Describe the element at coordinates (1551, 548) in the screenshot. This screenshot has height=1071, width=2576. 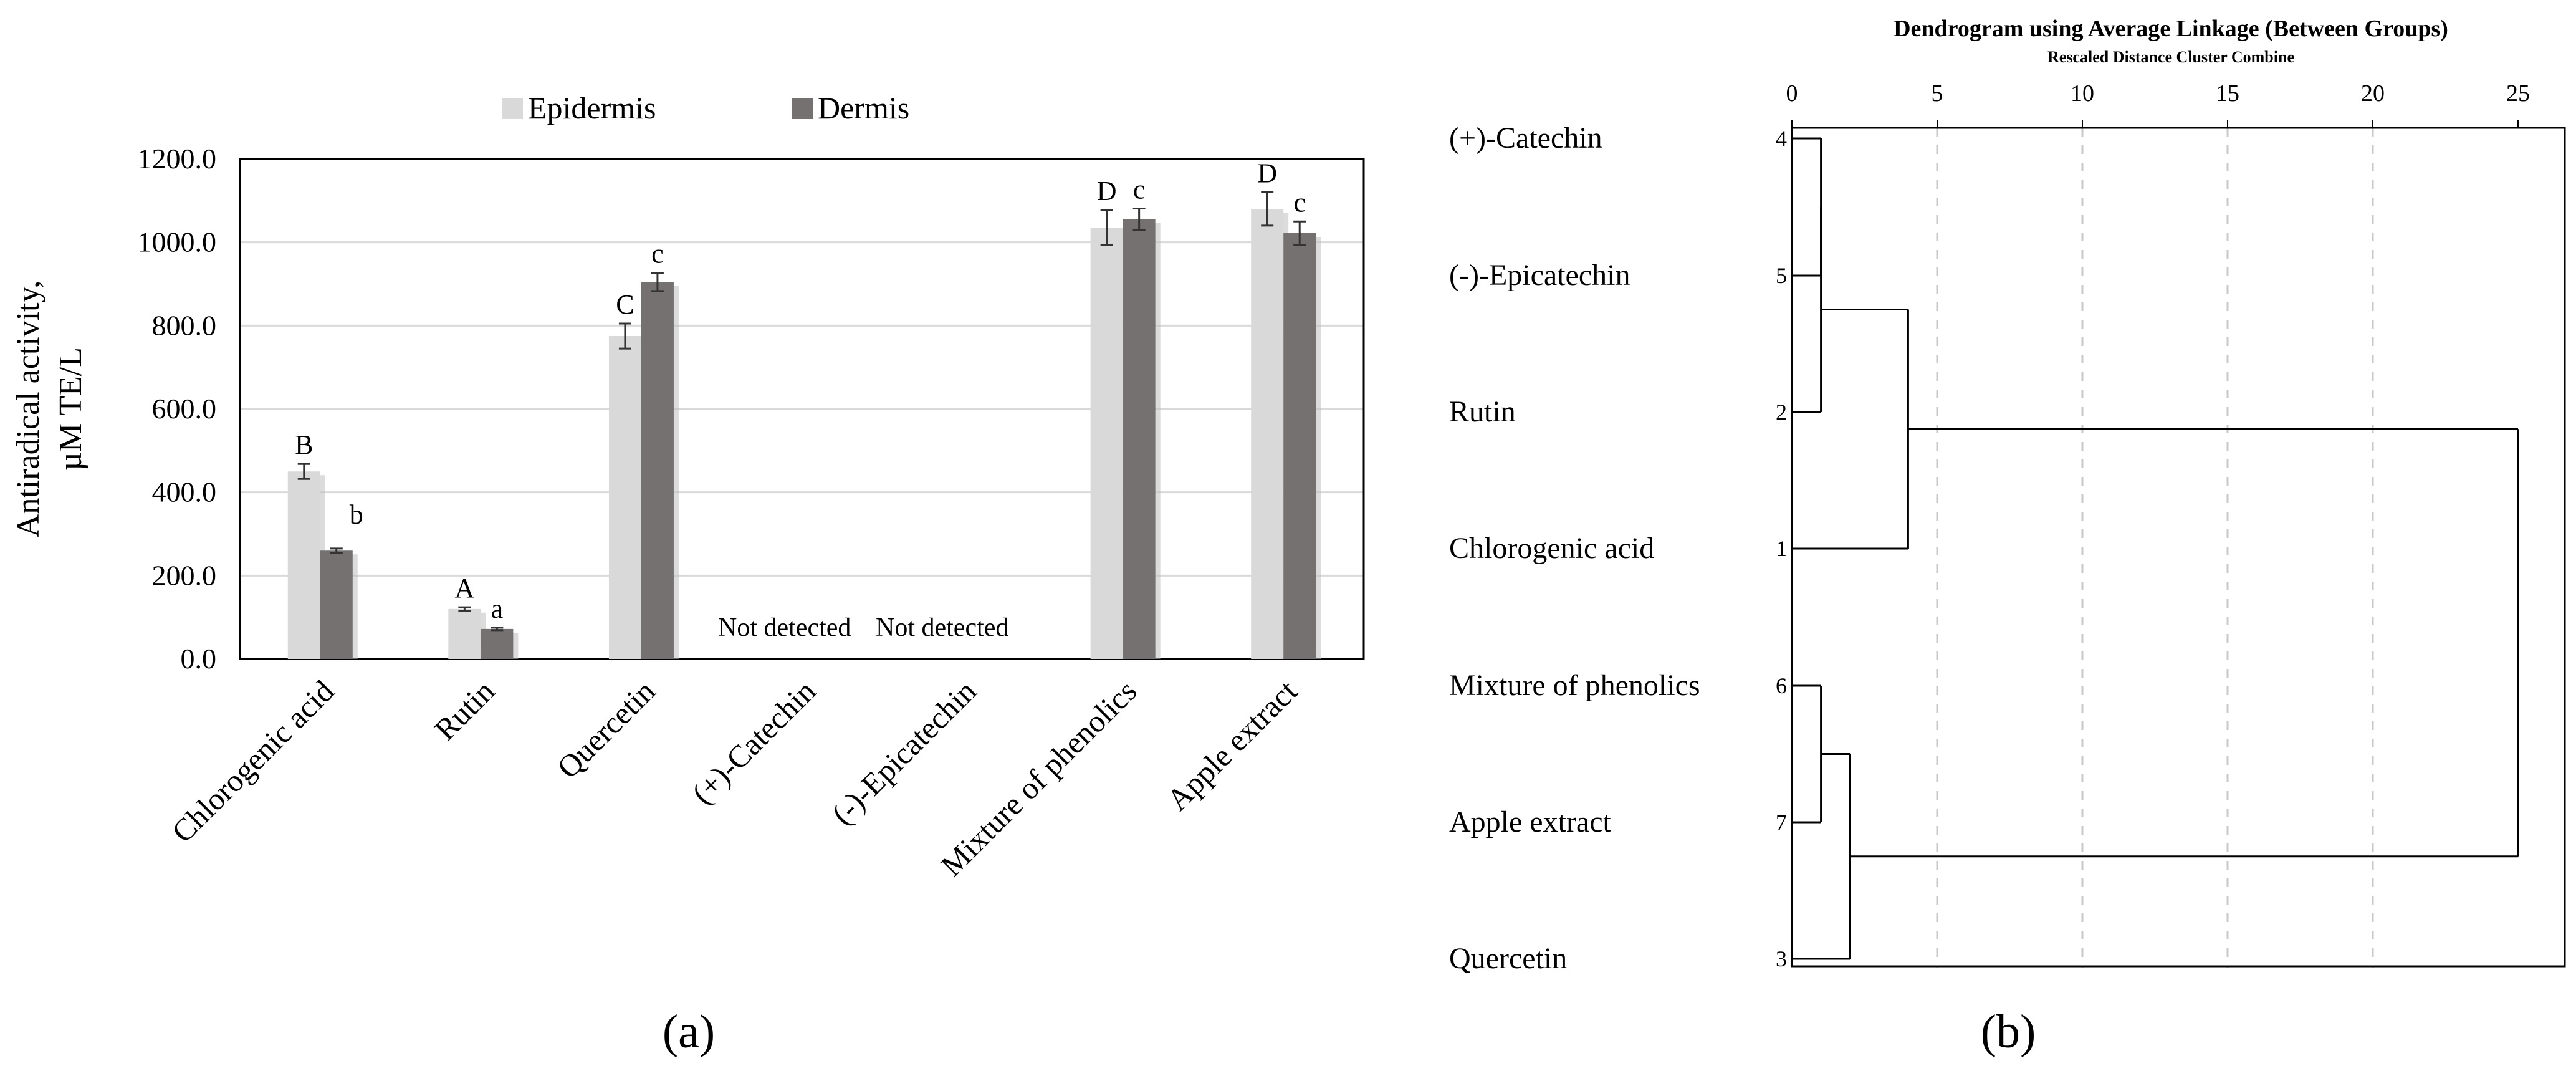
I see `leaf-label: Chlorogenic acid` at that location.